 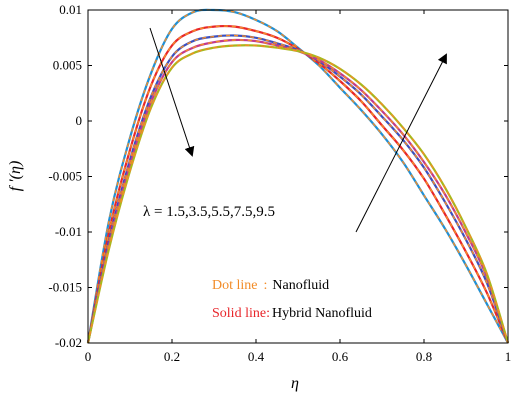 What do you see at coordinates (256, 356) in the screenshot?
I see `x-tick-label: 0.4` at bounding box center [256, 356].